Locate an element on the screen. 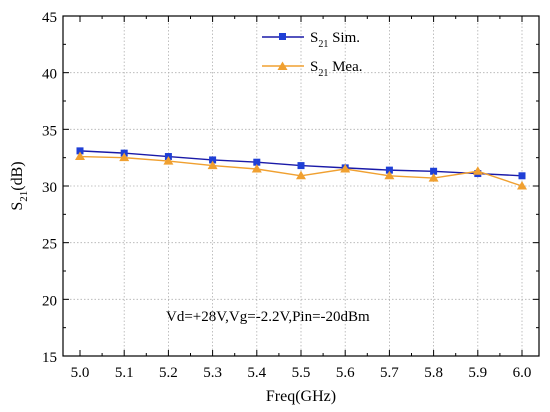 This screenshot has height=412, width=550. y-tick-label: 25 is located at coordinates (49, 245).